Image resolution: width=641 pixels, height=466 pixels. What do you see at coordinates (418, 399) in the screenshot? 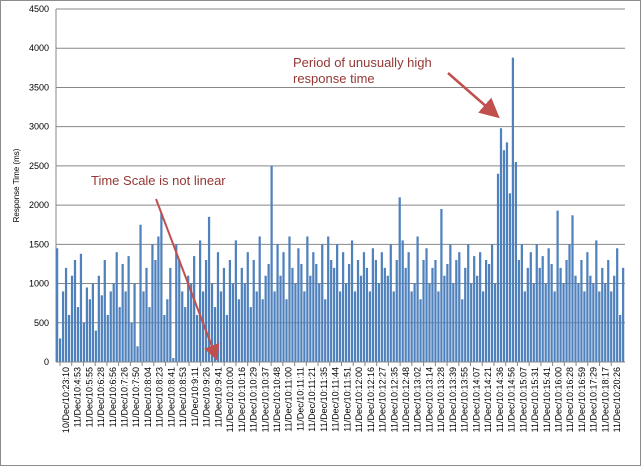
I see `x-tick-label: 11/Dec/10:13:02` at bounding box center [418, 399].